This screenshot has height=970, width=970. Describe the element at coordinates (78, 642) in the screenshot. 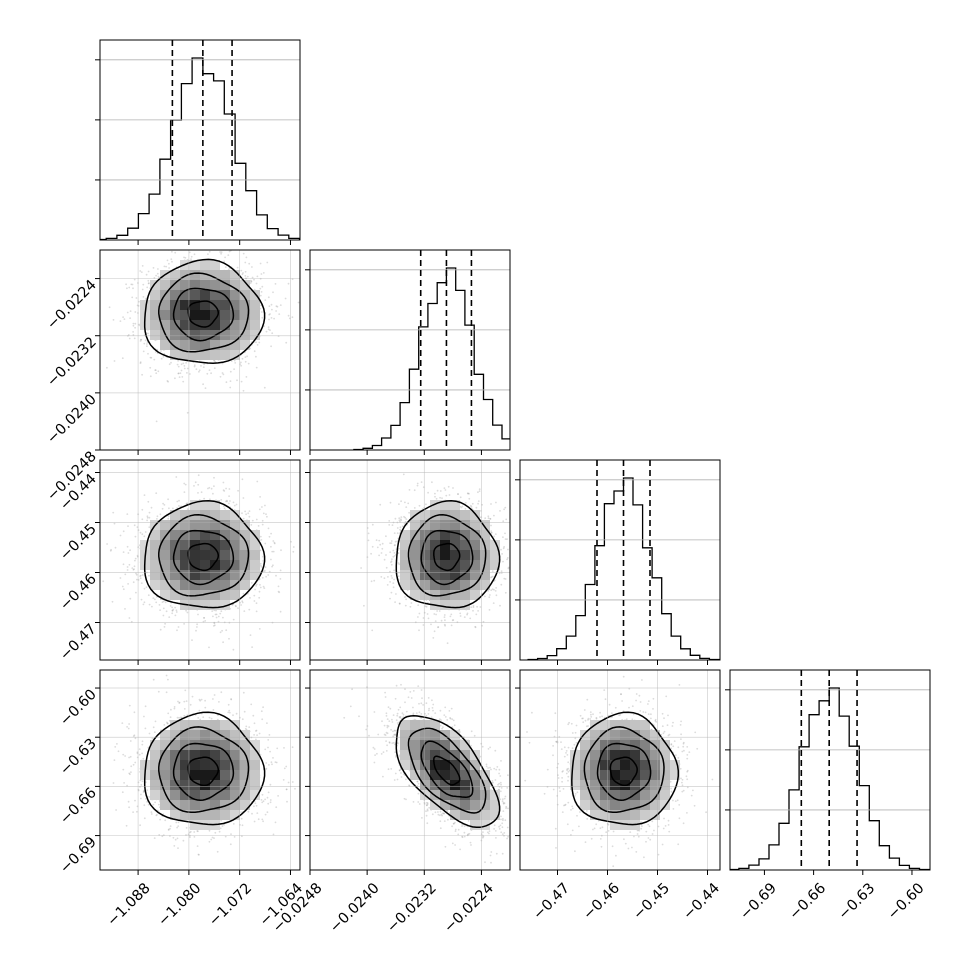

I see `y-tick-label: −0.47` at that location.